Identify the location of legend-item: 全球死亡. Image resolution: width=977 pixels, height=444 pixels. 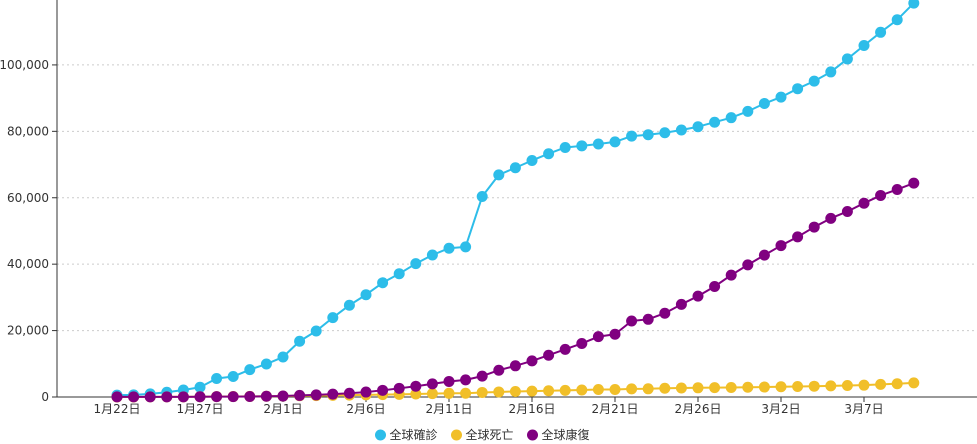
(482, 434).